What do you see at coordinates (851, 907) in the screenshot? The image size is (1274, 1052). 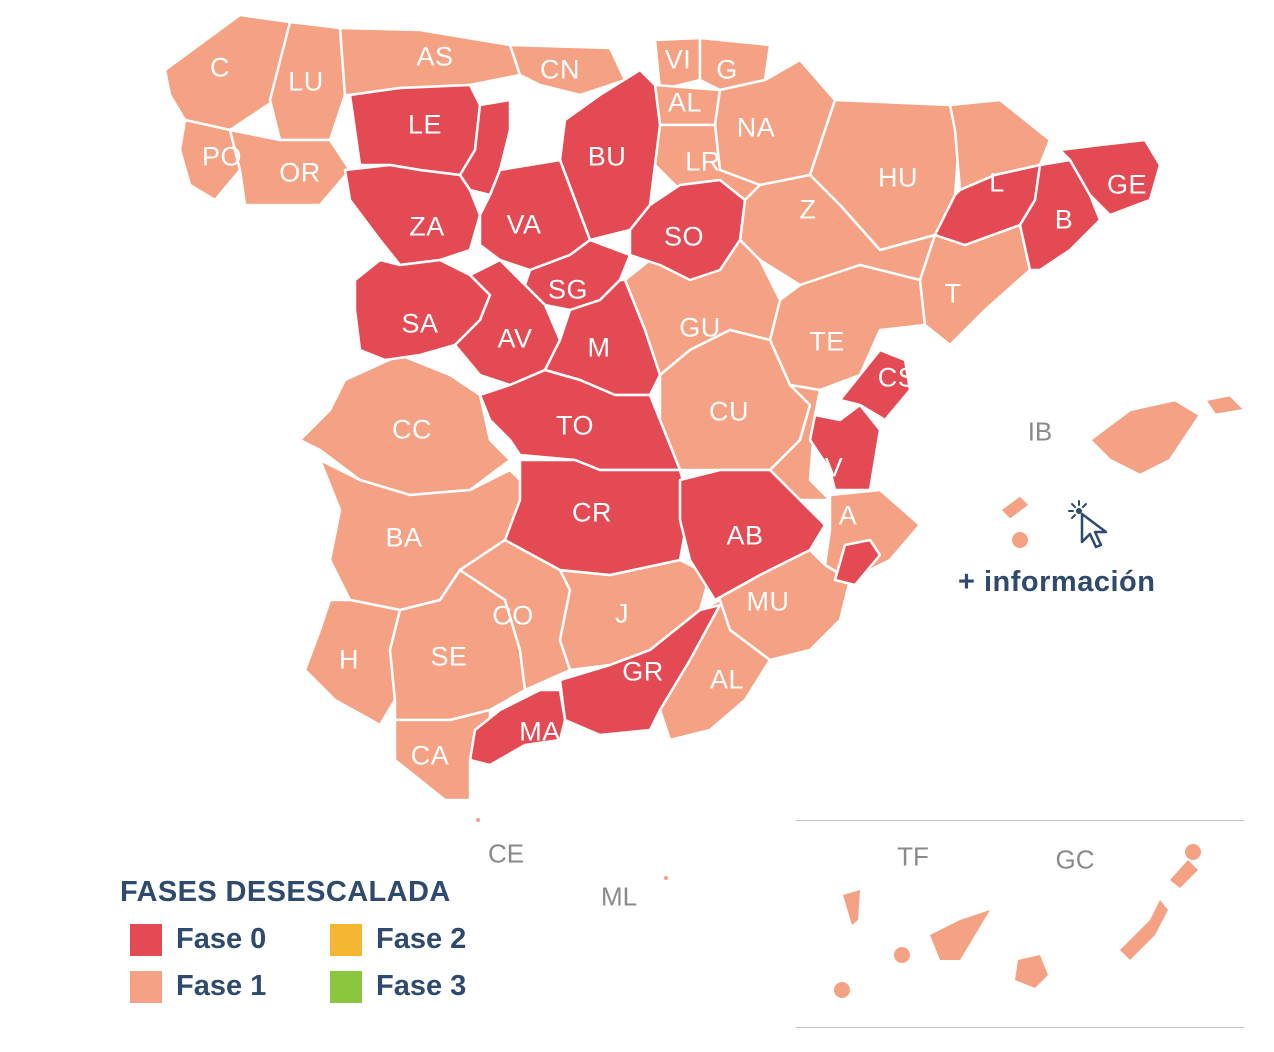 I see `region-TF-lapalma` at bounding box center [851, 907].